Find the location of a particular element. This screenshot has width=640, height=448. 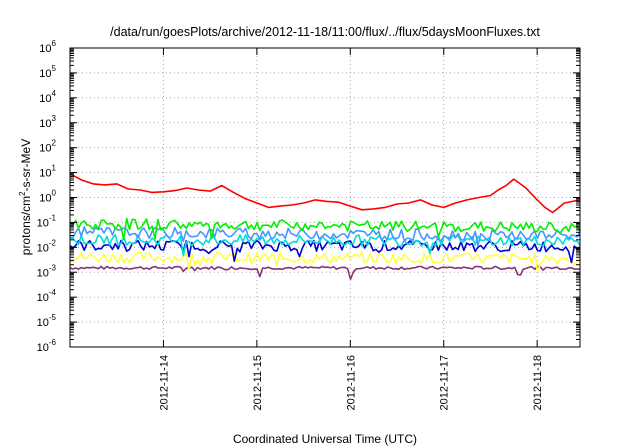

y-tick-label: 10³ is located at coordinates (47, 122).